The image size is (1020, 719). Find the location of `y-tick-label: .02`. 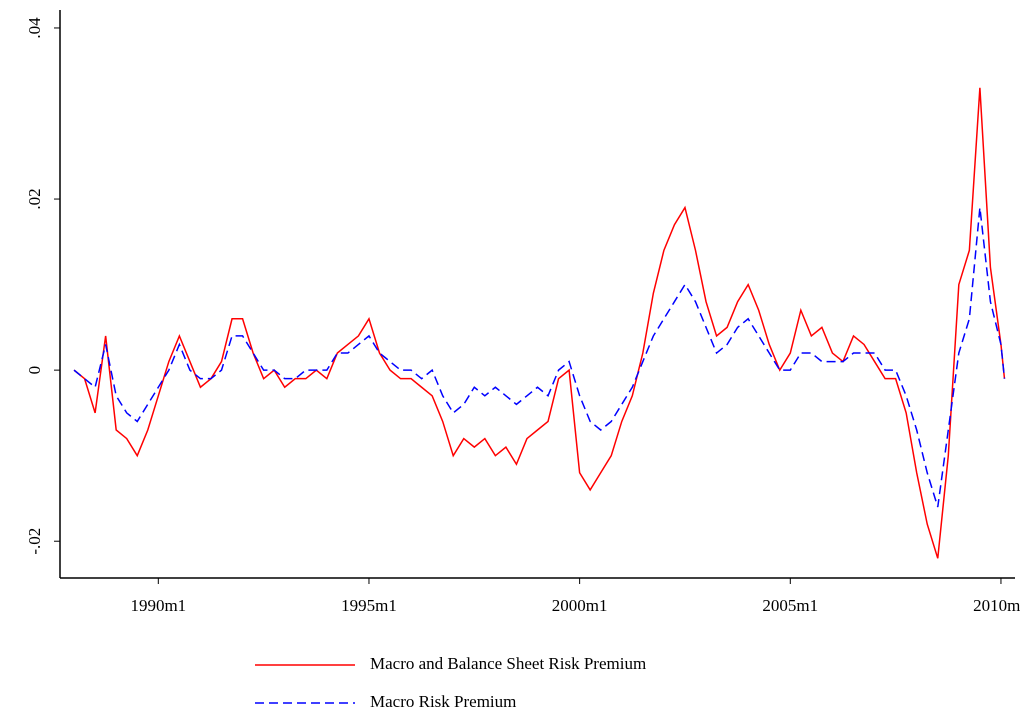

y-tick-label: .02 is located at coordinates (34, 198).